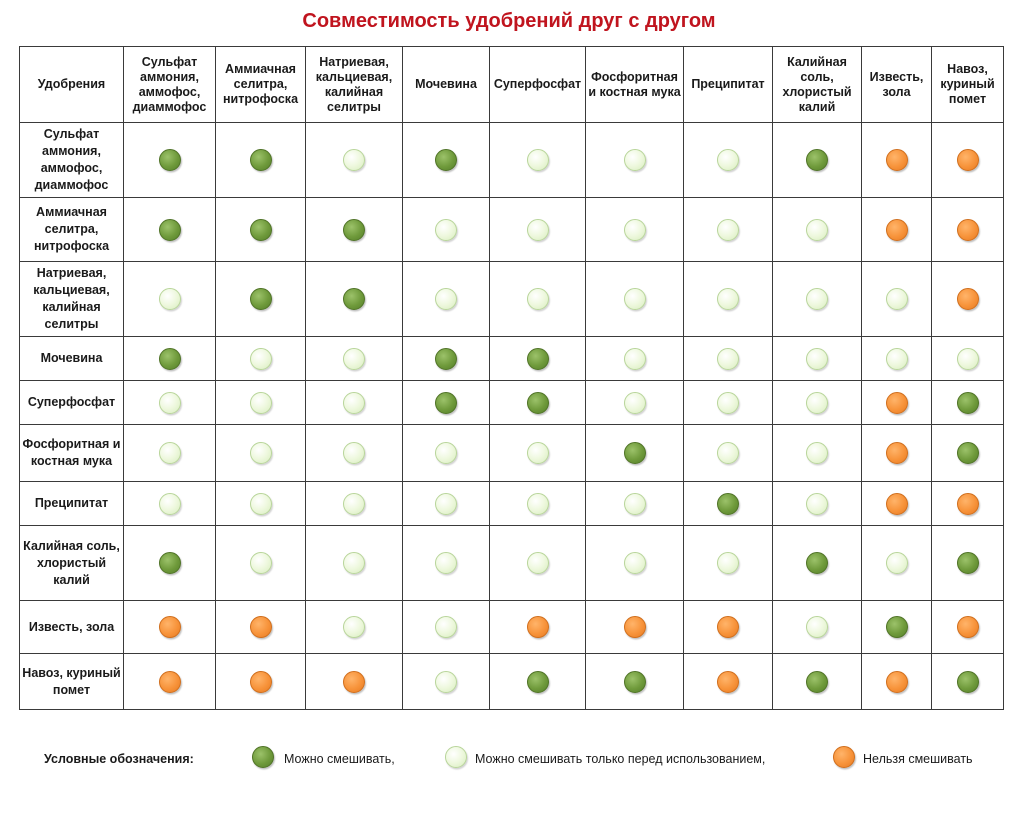 The height and width of the screenshot is (813, 1018). Describe the element at coordinates (169, 84) in the screenshot. I see `column-header: Сульфат аммония, аммофос, диаммофос` at that location.